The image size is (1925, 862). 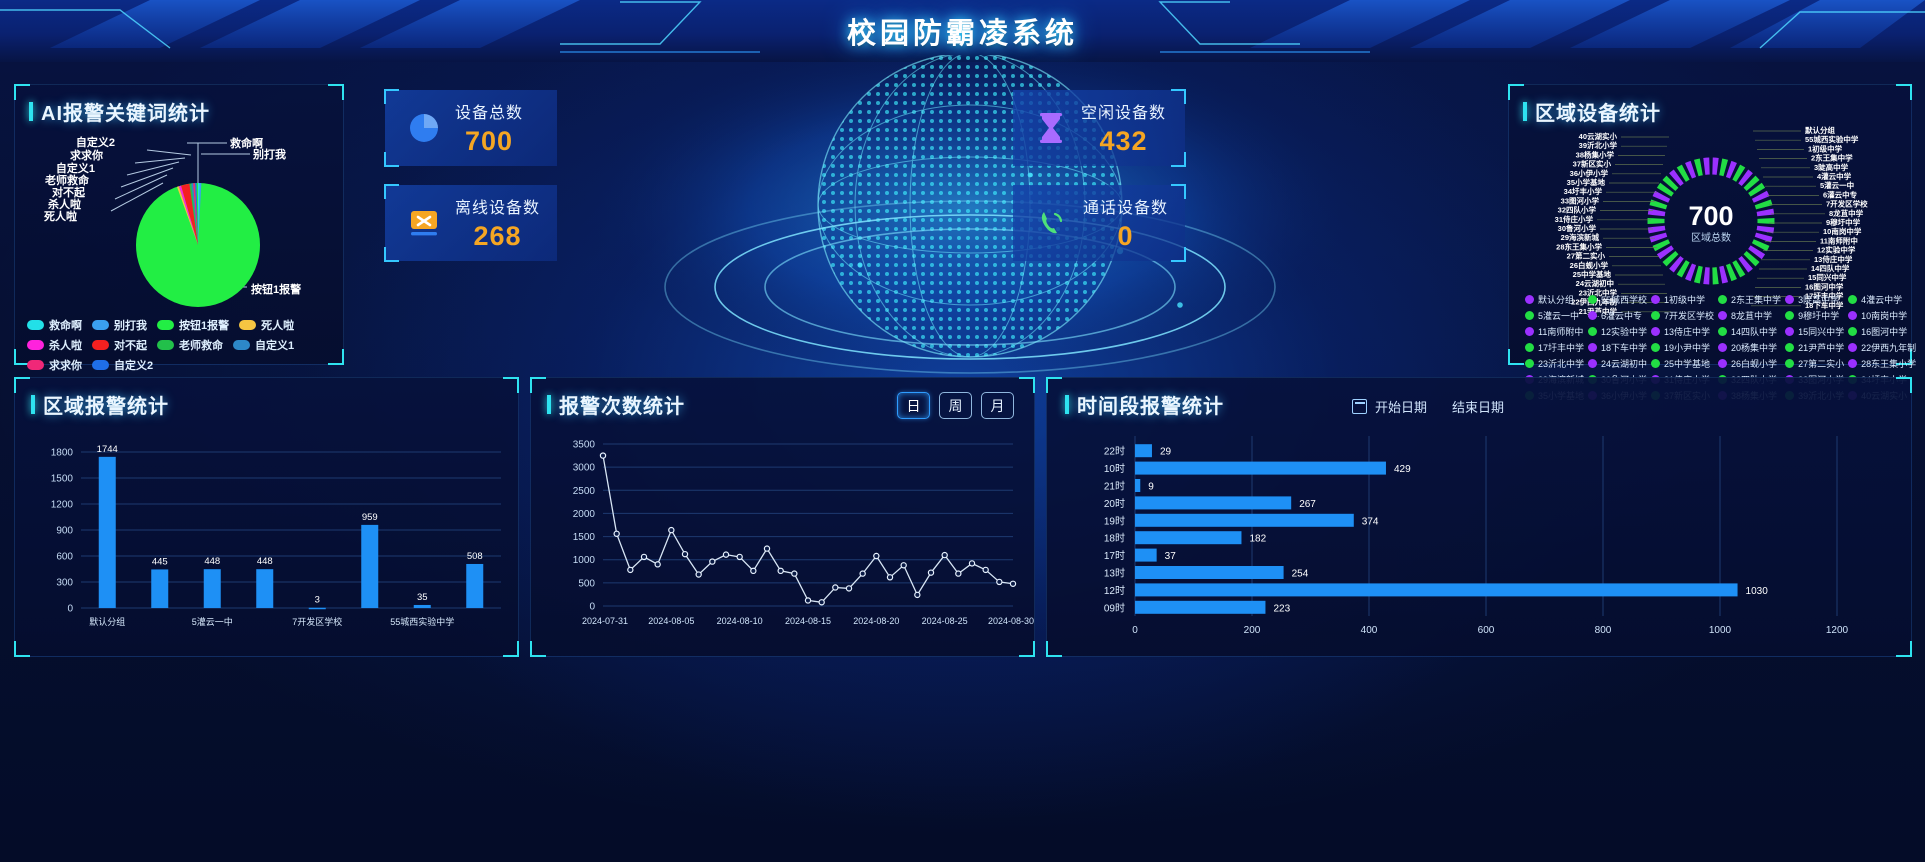 I want to click on legend-item: 杀人啦, so click(x=54, y=345).